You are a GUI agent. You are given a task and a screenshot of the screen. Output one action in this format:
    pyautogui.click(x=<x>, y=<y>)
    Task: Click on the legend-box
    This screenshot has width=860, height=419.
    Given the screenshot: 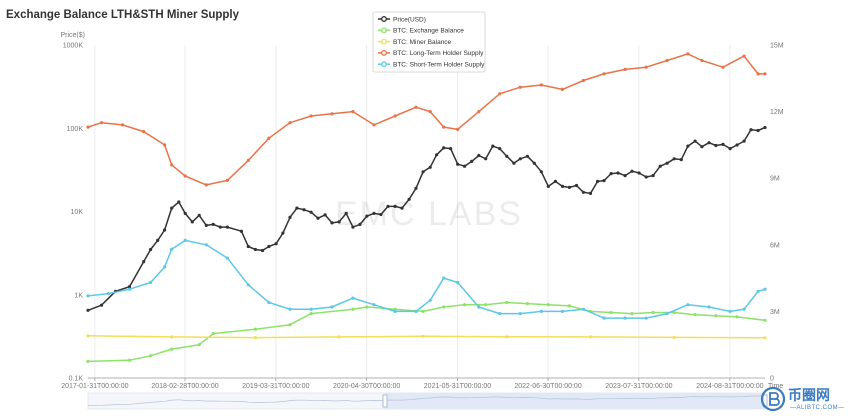 What is the action you would take?
    pyautogui.click(x=429, y=42)
    